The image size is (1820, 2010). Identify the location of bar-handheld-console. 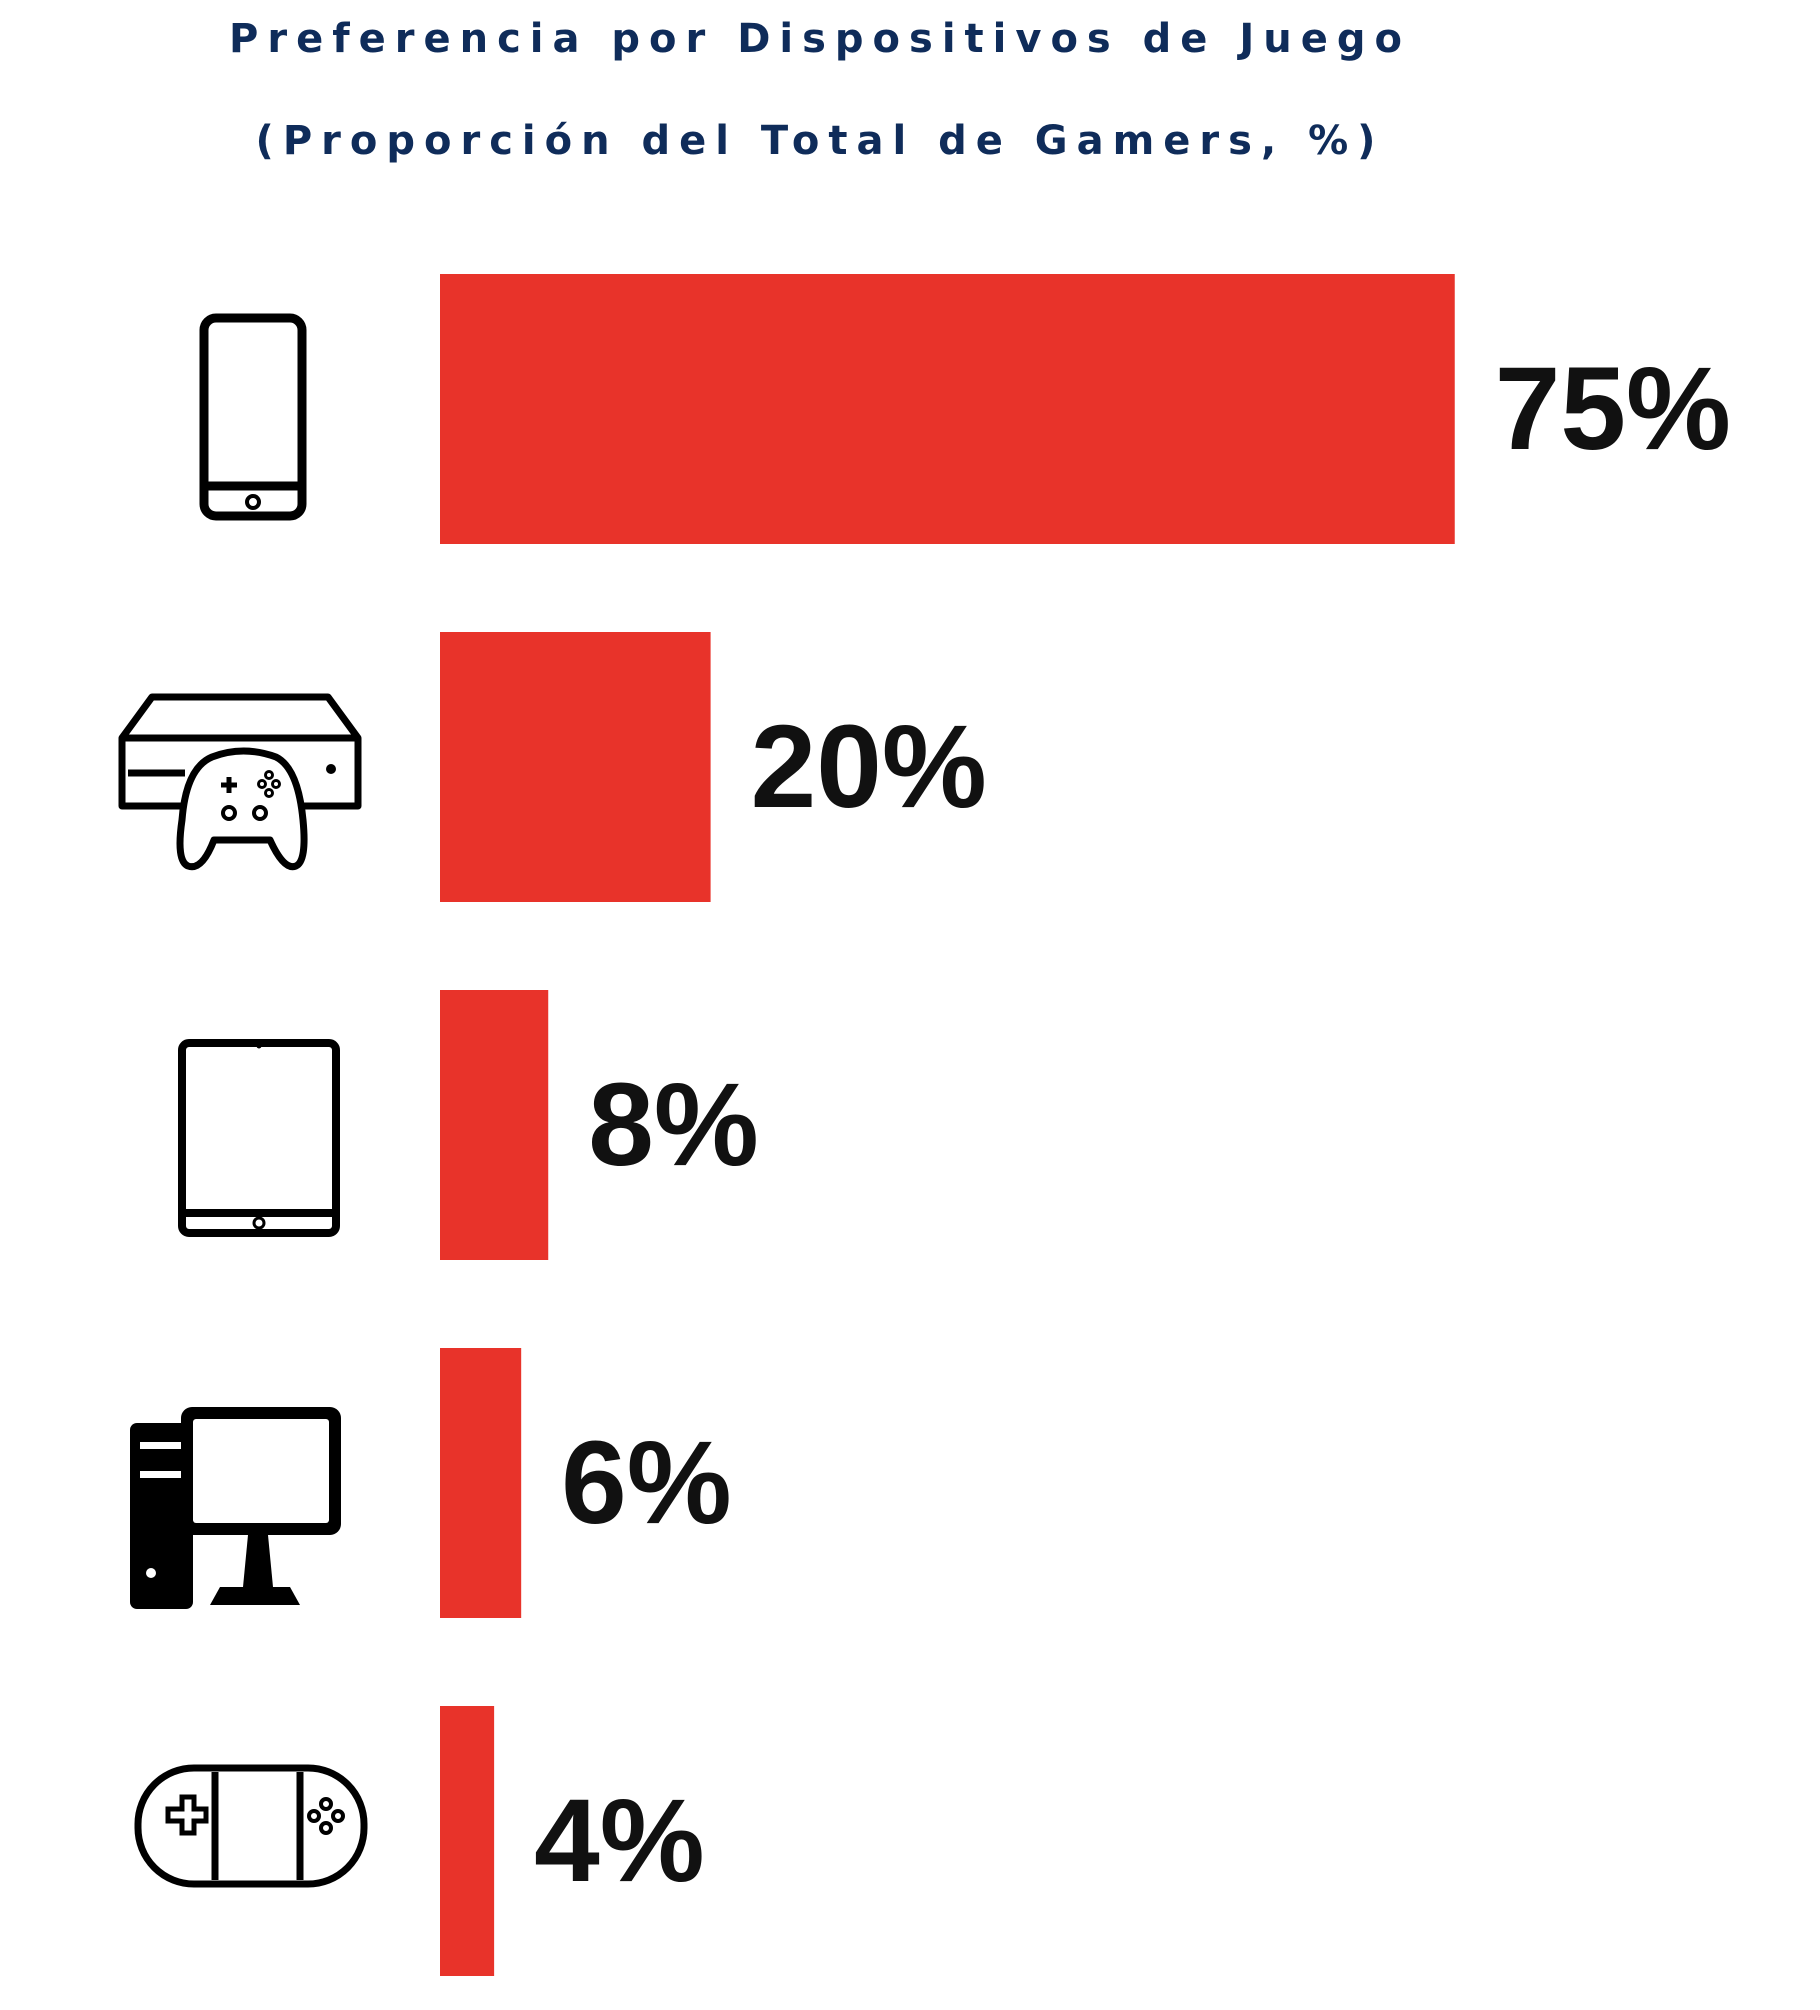
(467, 1841).